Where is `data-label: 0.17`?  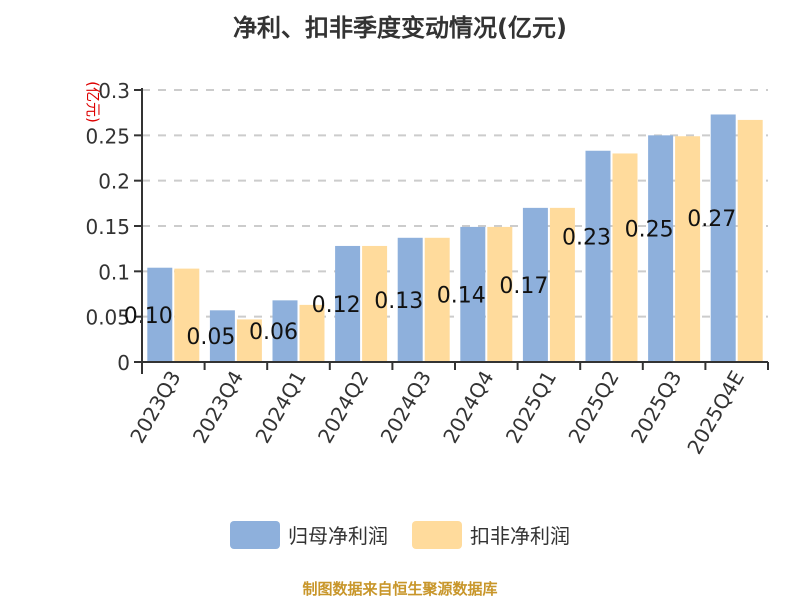 data-label: 0.17 is located at coordinates (523, 286).